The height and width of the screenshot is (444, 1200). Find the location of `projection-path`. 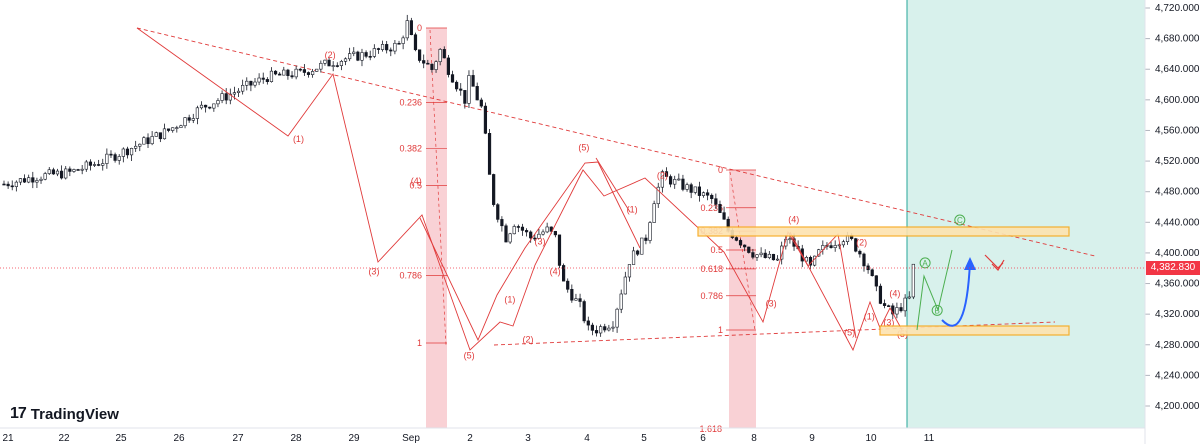

projection-path is located at coordinates (934, 290).